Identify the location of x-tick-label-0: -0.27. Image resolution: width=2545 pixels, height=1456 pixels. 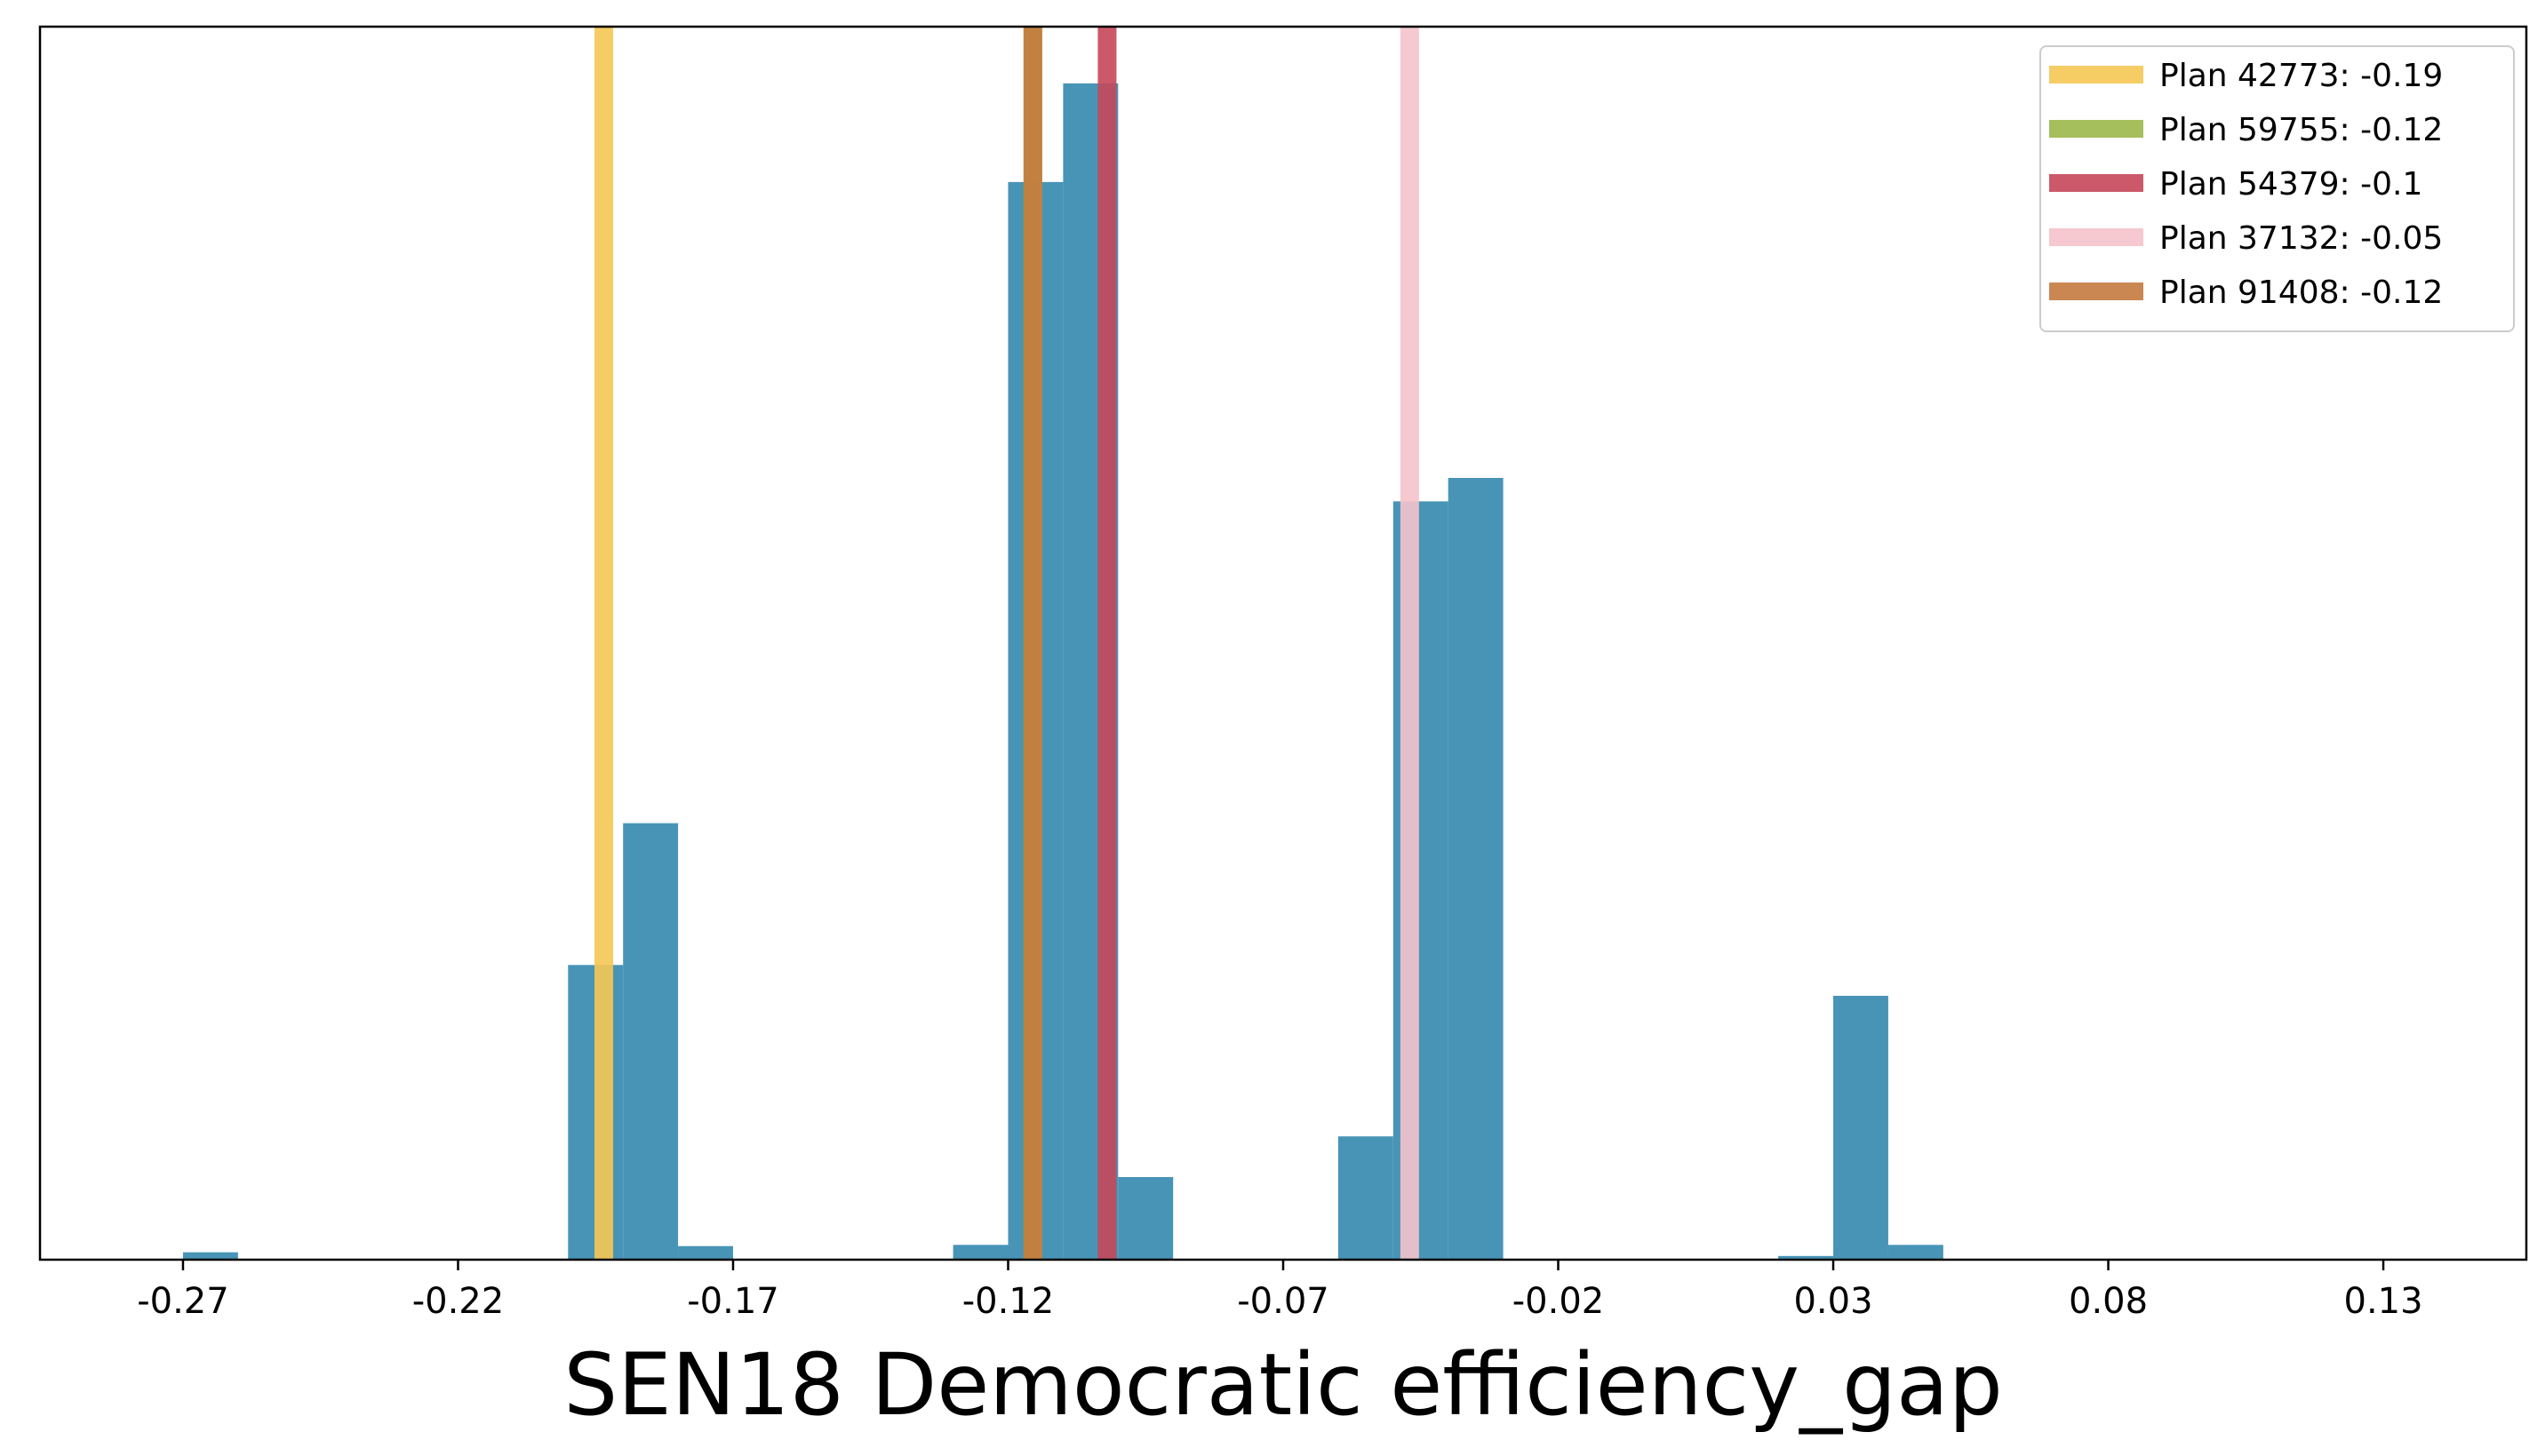
(183, 1301).